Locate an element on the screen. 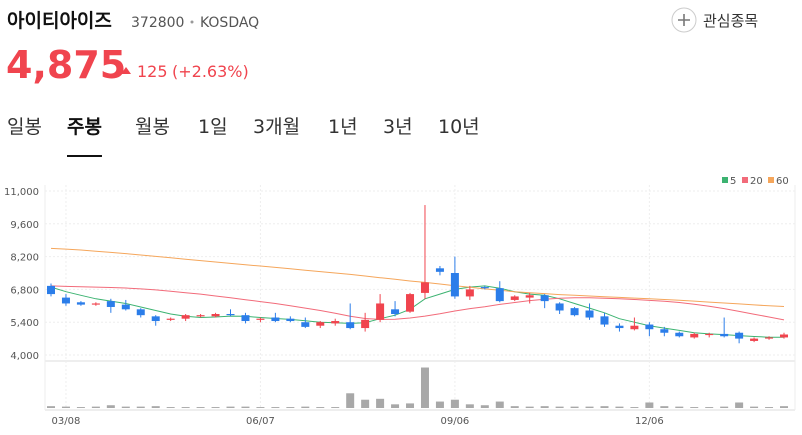 The width and height of the screenshot is (802, 435). tab: 1년 is located at coordinates (343, 127).